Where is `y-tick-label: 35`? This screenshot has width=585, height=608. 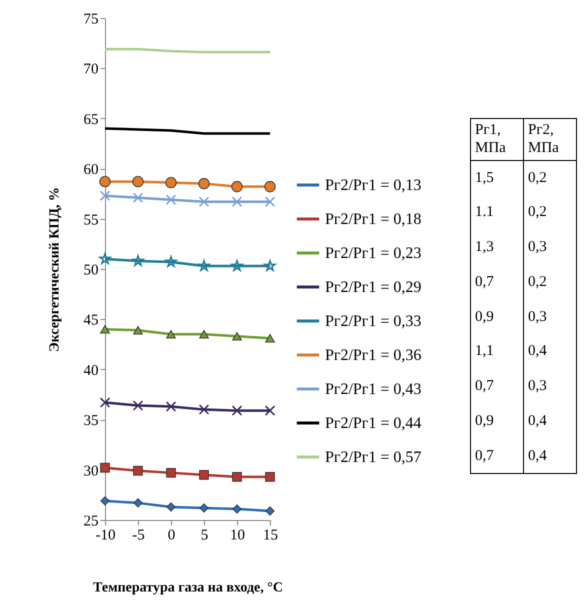
y-tick-label: 35 is located at coordinates (91, 421).